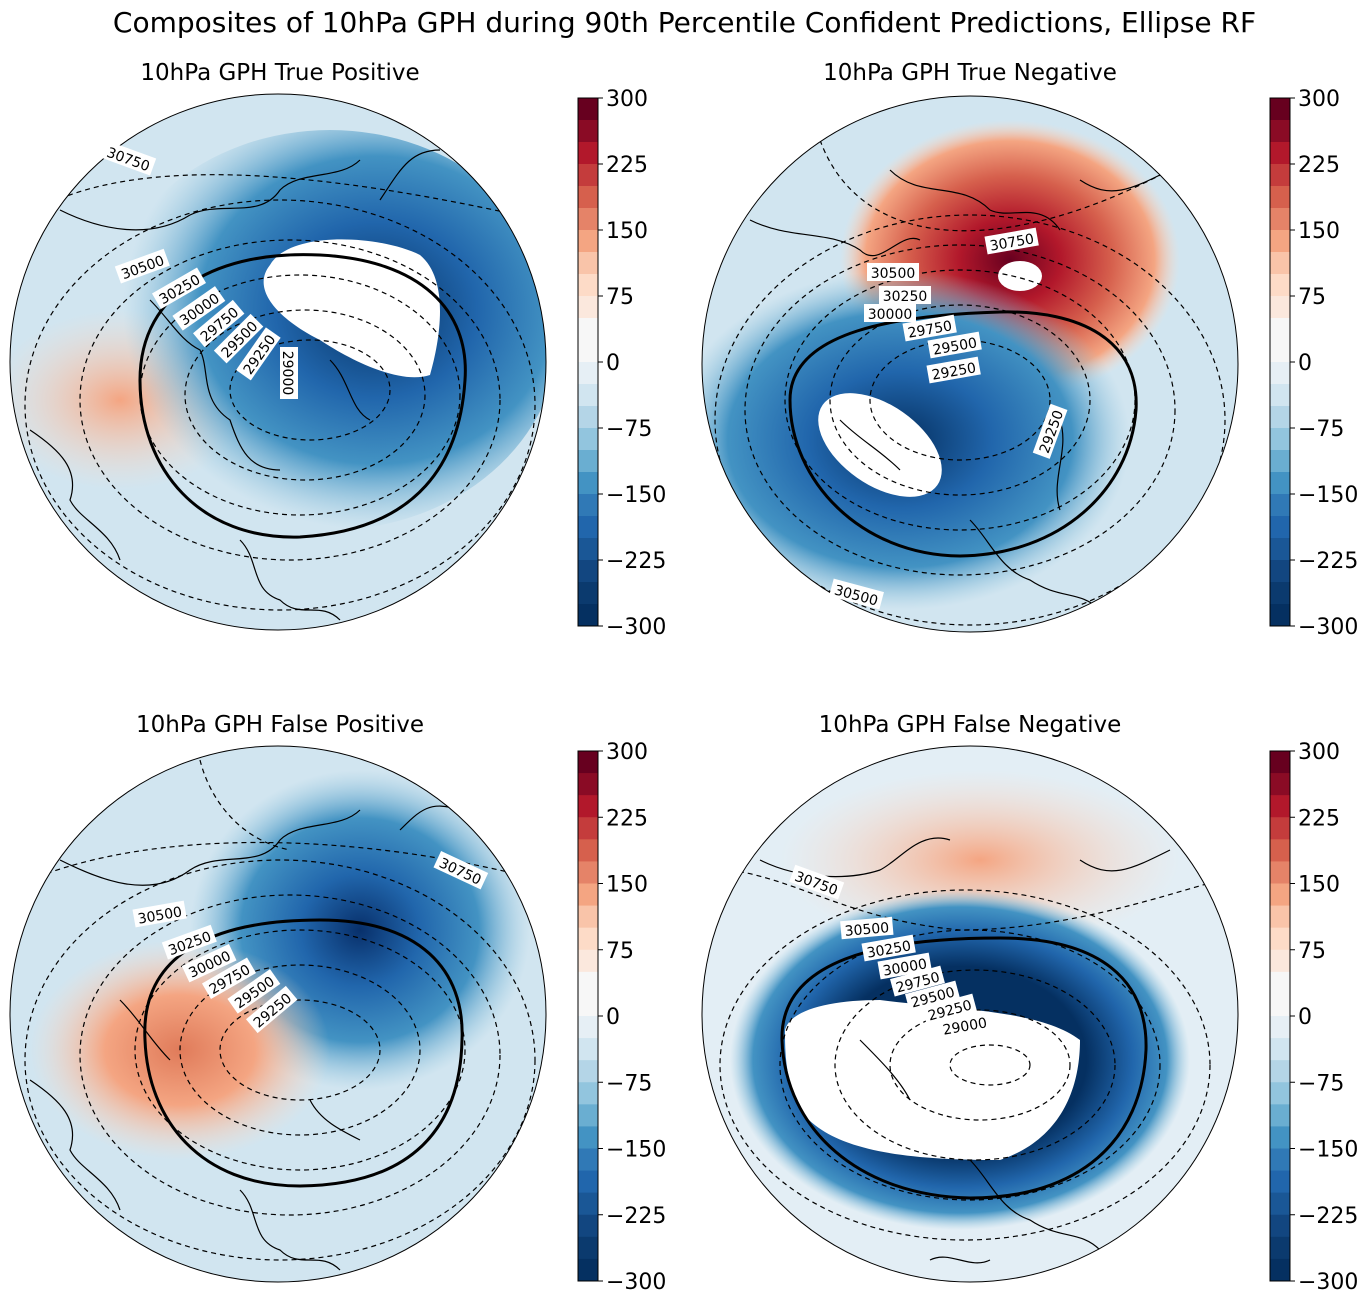 The width and height of the screenshot is (1369, 1301). Describe the element at coordinates (280, 73) in the screenshot. I see `panel-title-true-positive: 10hPa GPH True Positive` at that location.